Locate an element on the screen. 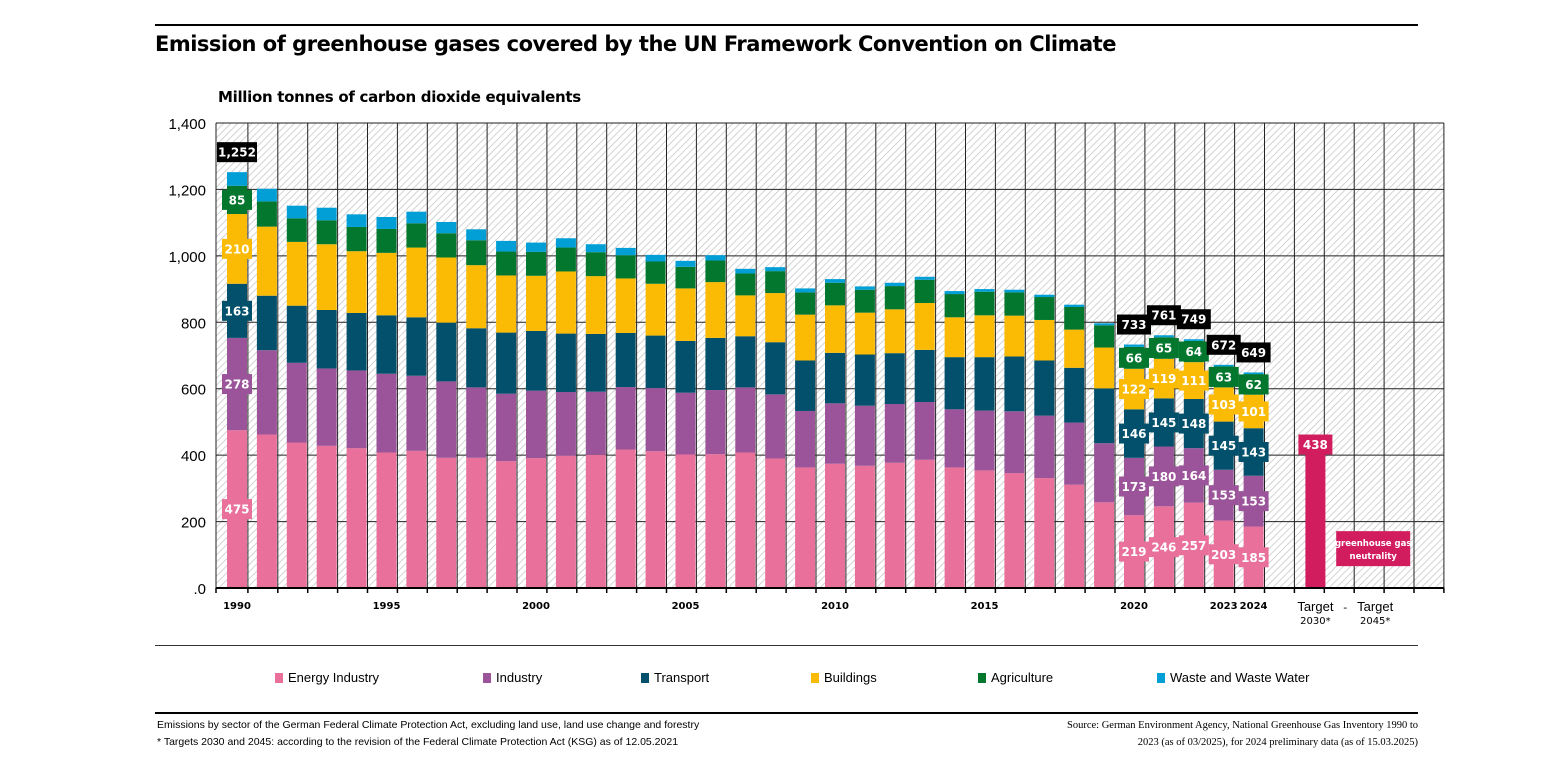  data-label-total: 761 is located at coordinates (1163, 316).